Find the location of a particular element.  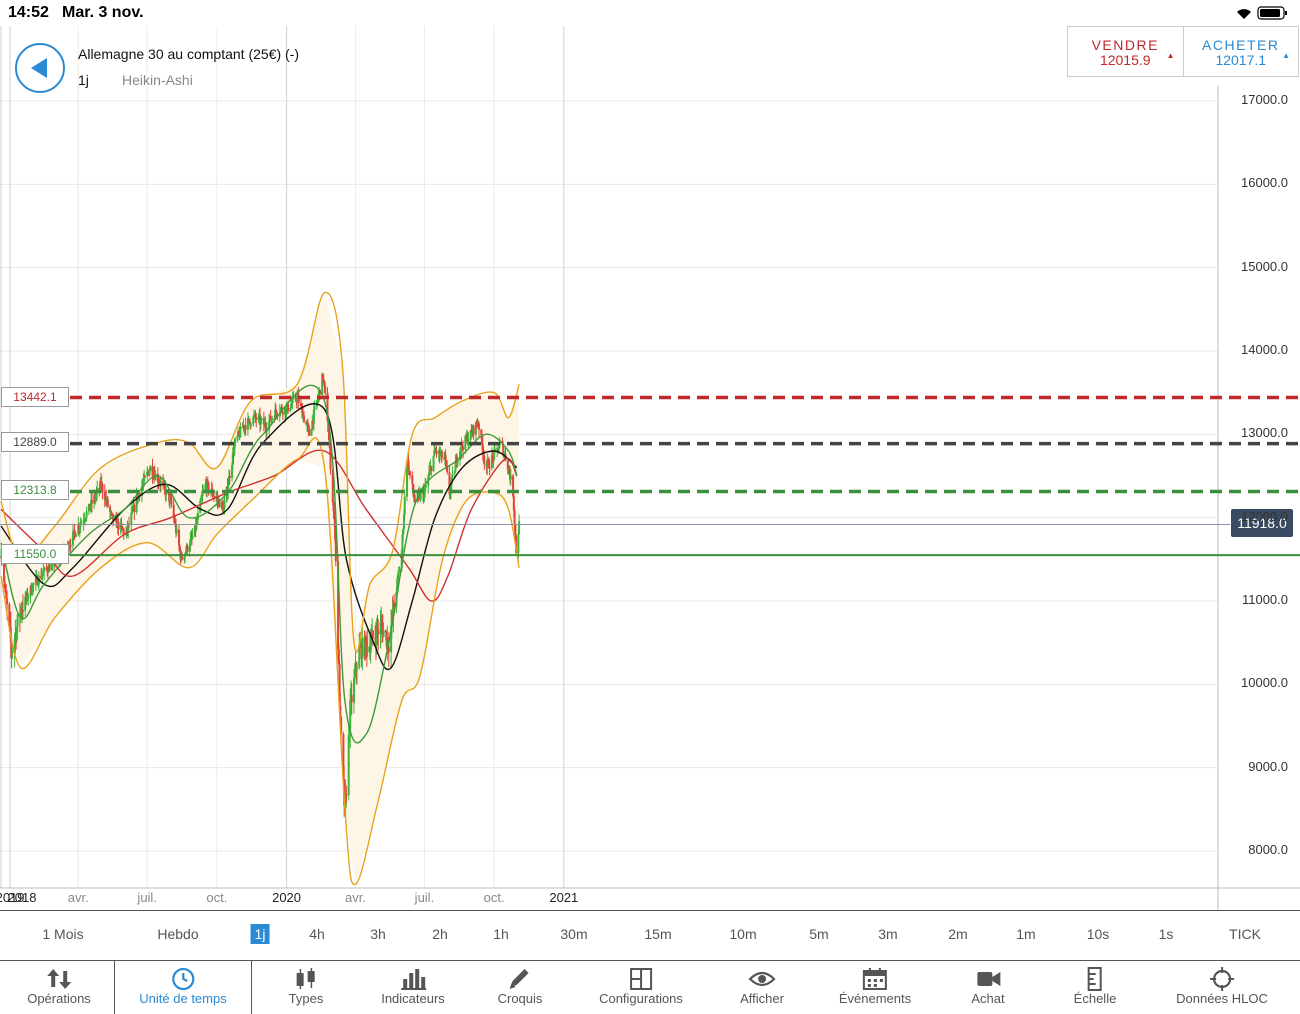

sketch-button: Croquis is located at coordinates (520, 987).